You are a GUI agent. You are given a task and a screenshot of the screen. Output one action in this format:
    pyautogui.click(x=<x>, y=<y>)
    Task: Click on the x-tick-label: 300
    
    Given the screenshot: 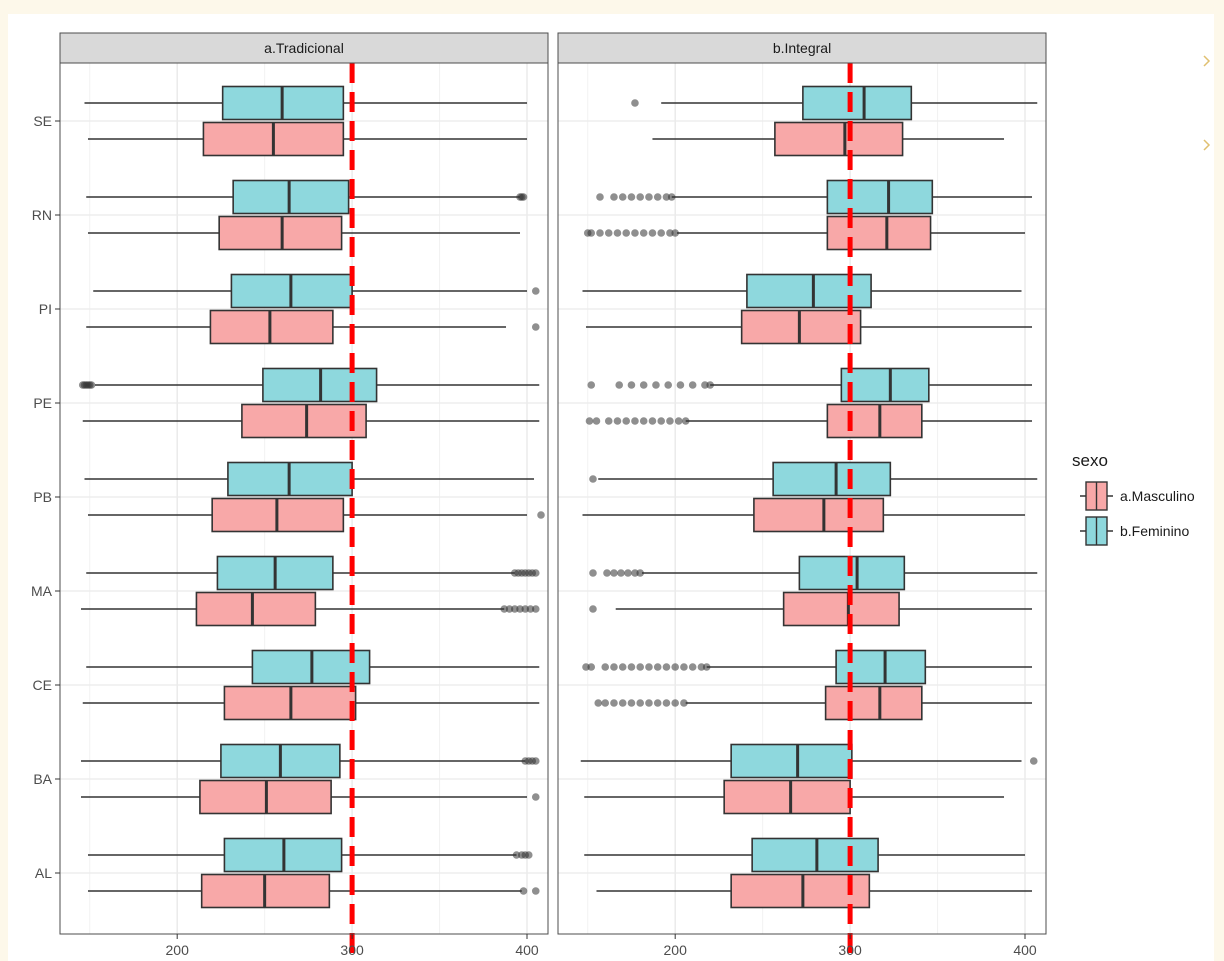 What is the action you would take?
    pyautogui.click(x=850, y=950)
    